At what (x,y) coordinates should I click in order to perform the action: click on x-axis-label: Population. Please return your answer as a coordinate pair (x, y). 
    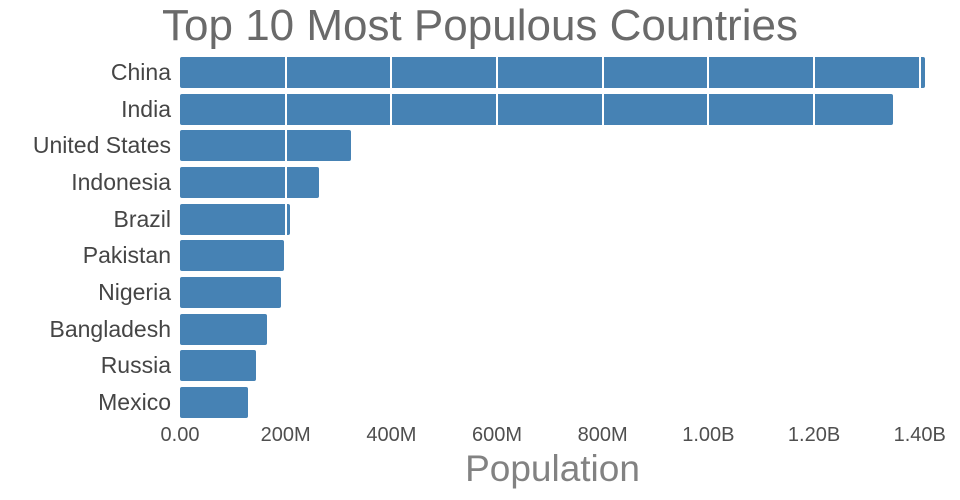
    Looking at the image, I should click on (552, 468).